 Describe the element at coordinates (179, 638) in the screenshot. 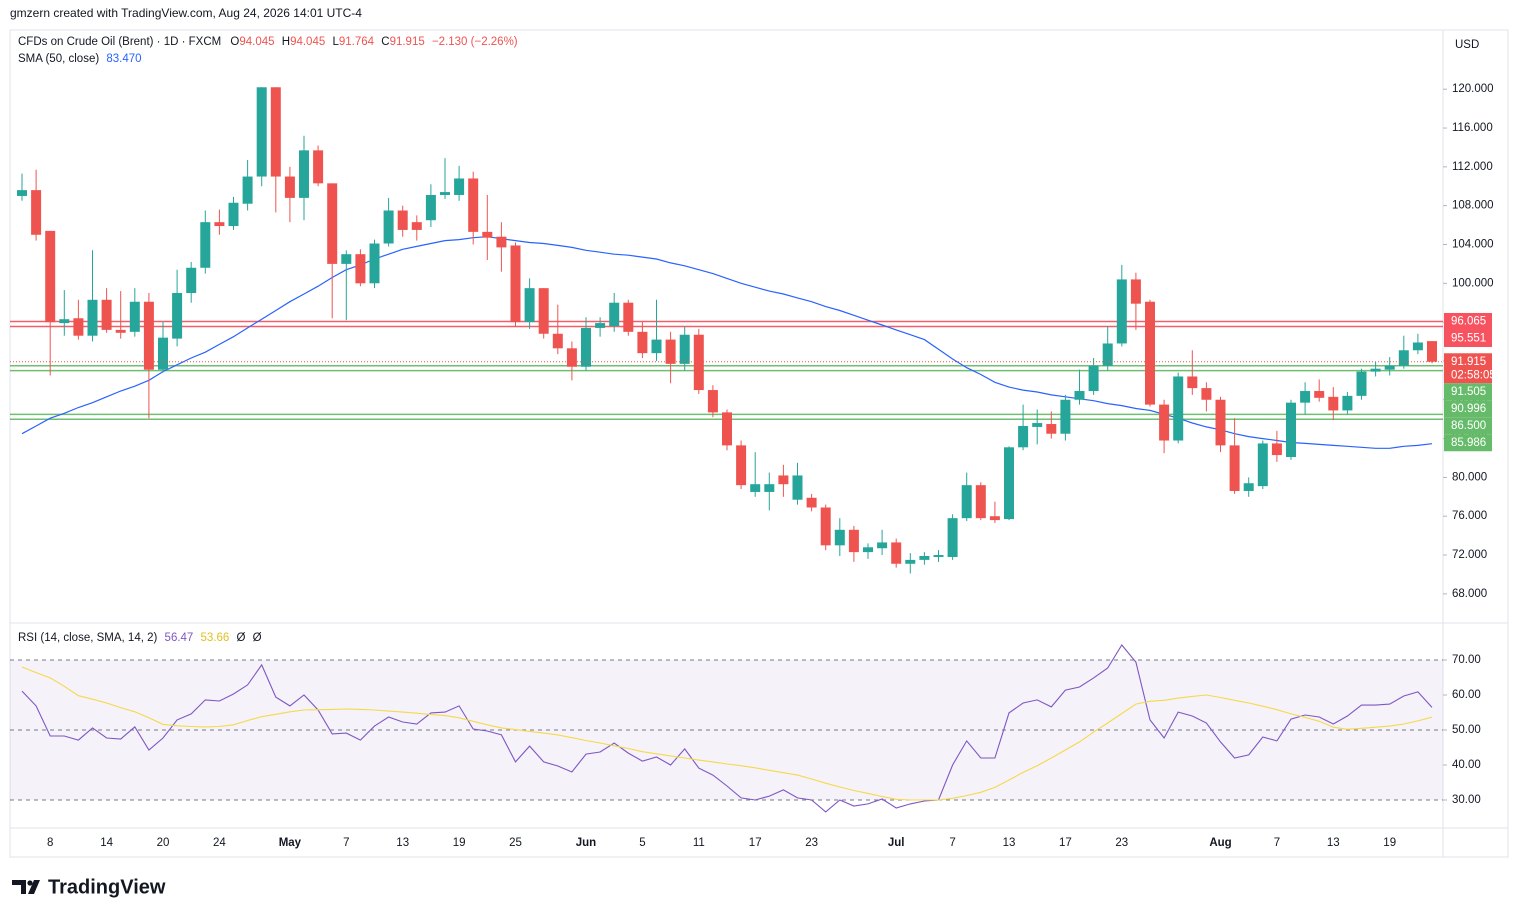

I see `legend-rsi-value: 56.47` at that location.